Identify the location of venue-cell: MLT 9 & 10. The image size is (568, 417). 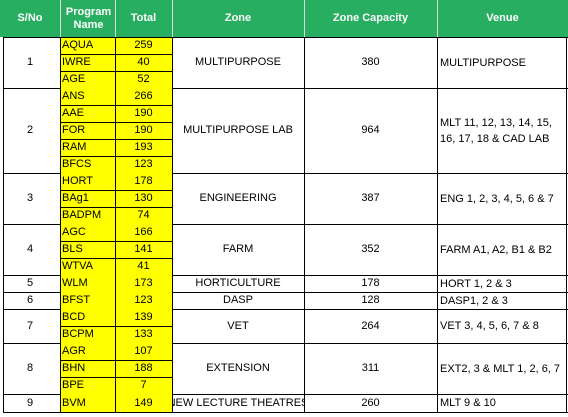
(468, 403).